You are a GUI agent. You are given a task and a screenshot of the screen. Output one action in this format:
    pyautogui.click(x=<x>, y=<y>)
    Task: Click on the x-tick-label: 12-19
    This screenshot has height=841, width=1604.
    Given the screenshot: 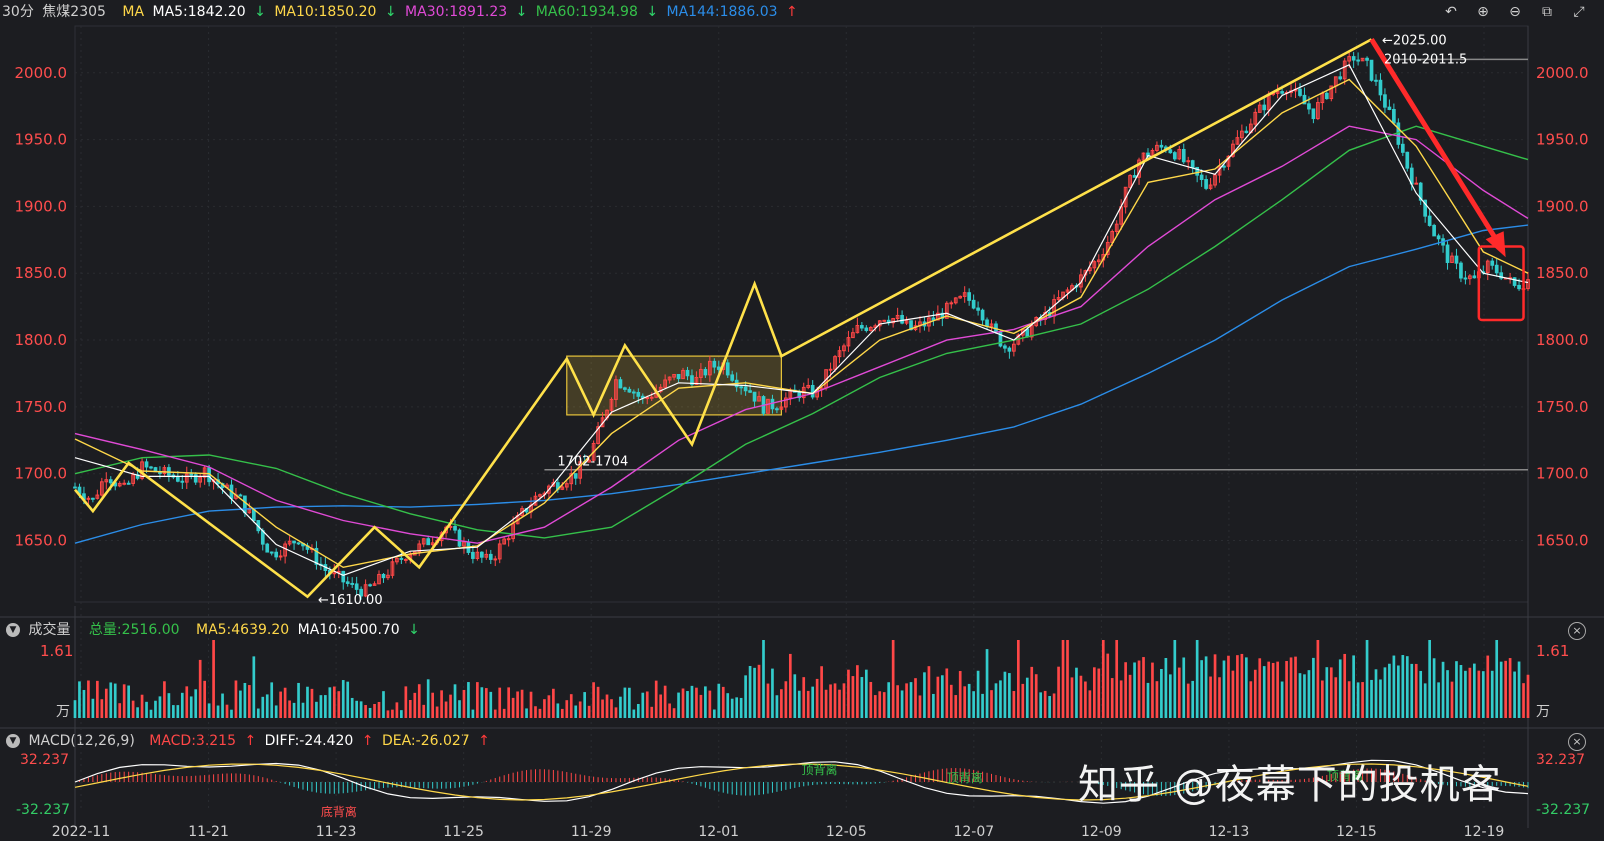 What is the action you would take?
    pyautogui.click(x=1484, y=832)
    